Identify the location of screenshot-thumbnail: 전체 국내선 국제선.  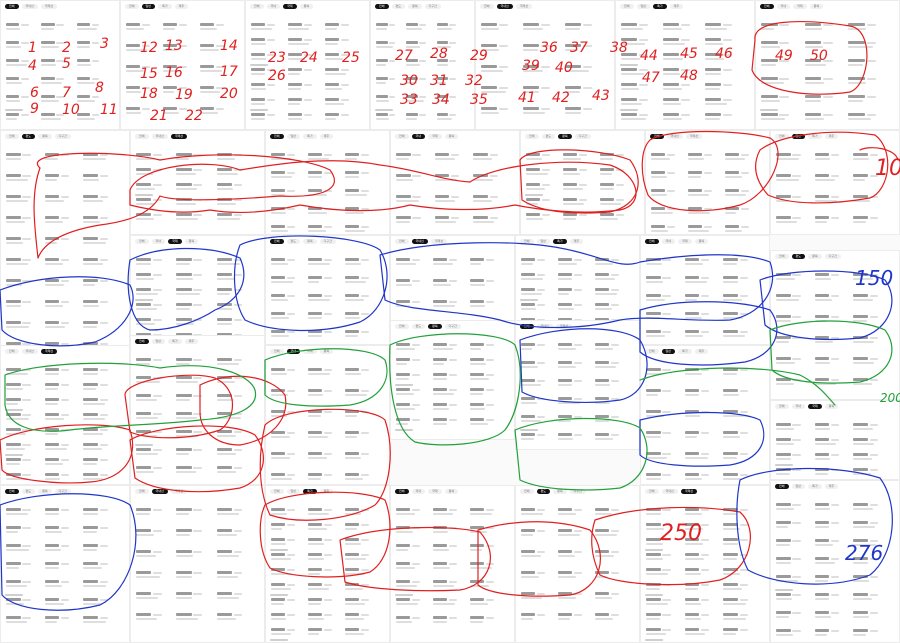
(65, 415).